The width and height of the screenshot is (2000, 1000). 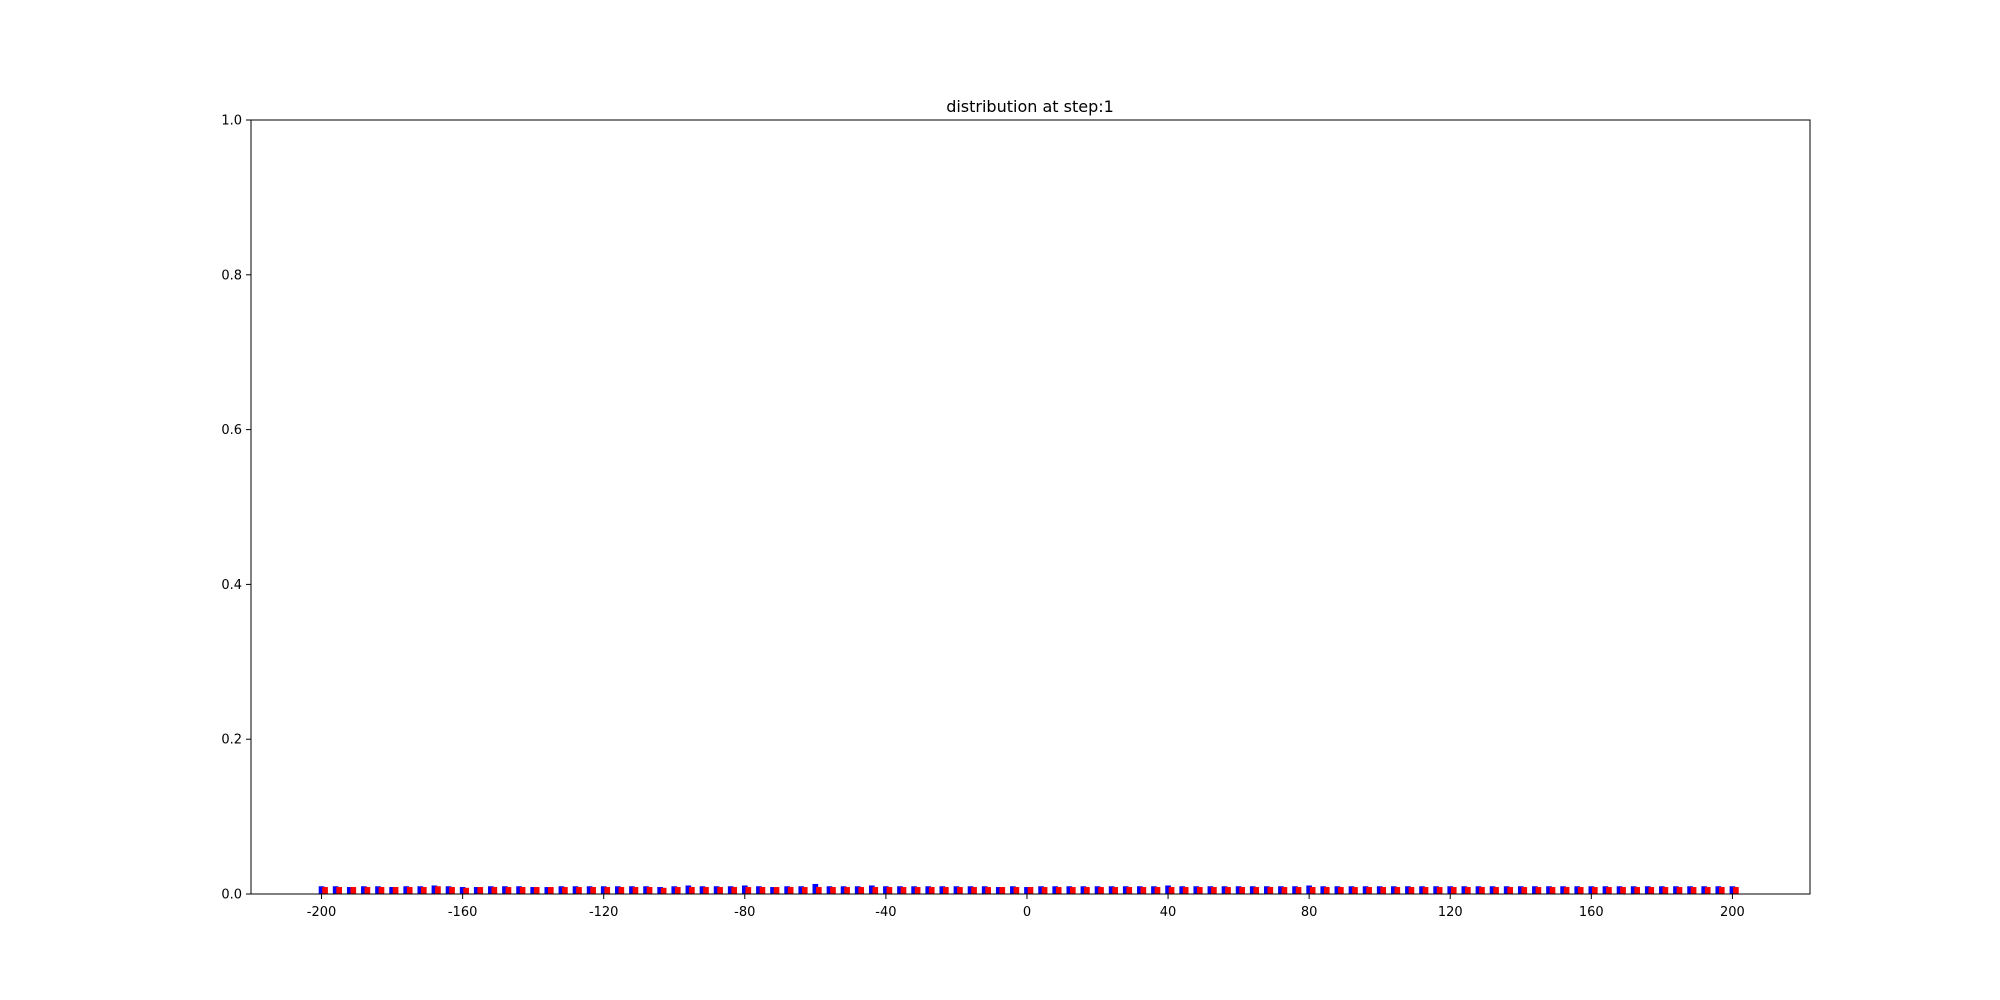 What do you see at coordinates (885, 912) in the screenshot?
I see `x-tick-label: -40` at bounding box center [885, 912].